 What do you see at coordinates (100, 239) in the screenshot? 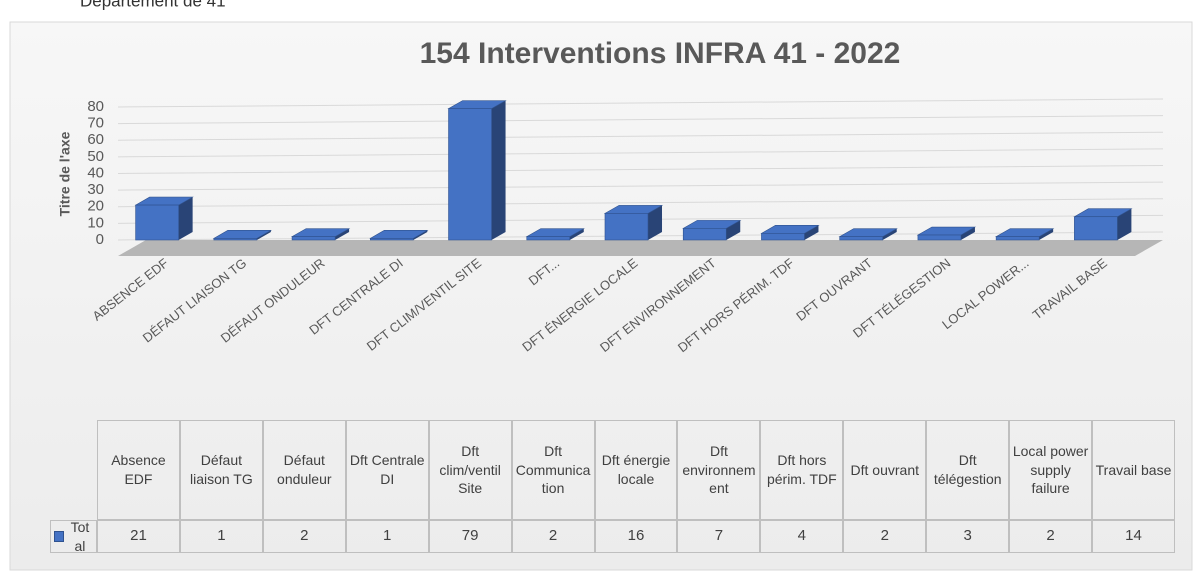
I see `y-tick-label: 0` at bounding box center [100, 239].